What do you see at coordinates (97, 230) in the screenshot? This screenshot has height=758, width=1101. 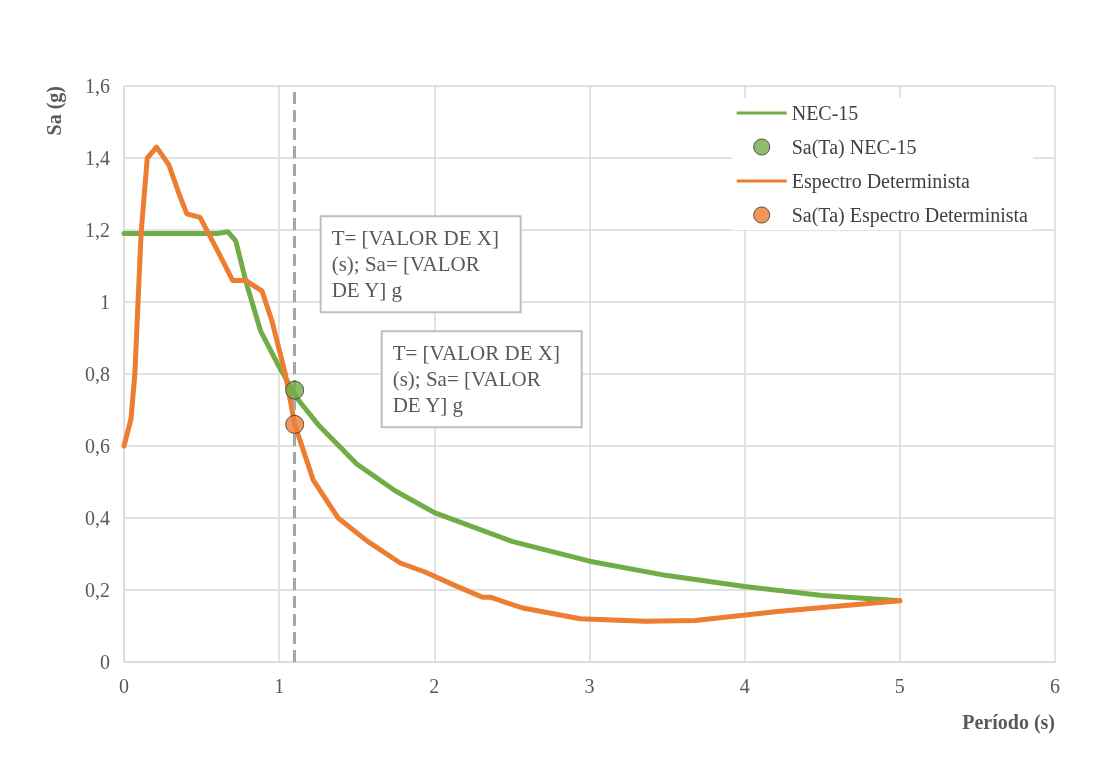 I see `y-tick-label: 1,2` at bounding box center [97, 230].